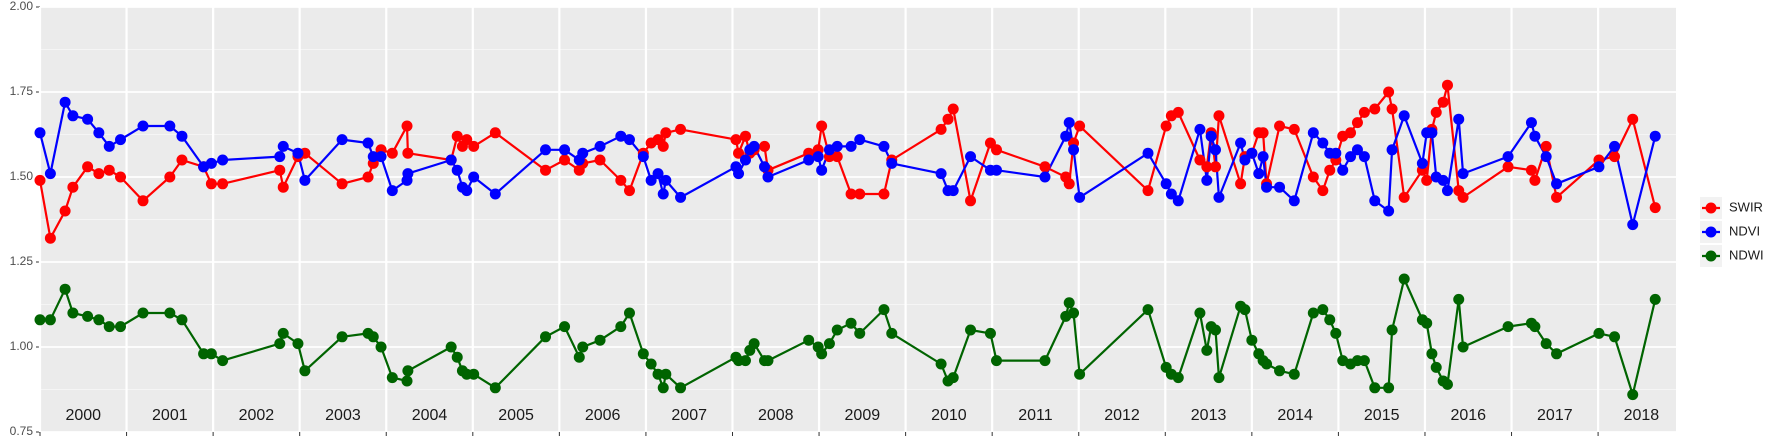  Describe the element at coordinates (1122, 415) in the screenshot. I see `year-label: 2012` at that location.